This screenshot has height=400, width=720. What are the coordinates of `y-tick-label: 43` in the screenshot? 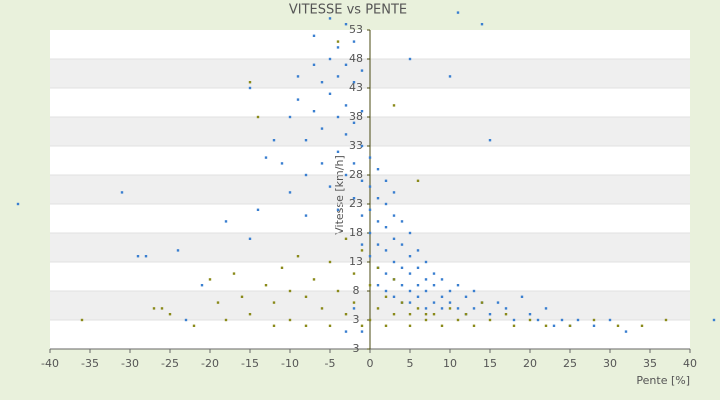 It's located at (356, 87).